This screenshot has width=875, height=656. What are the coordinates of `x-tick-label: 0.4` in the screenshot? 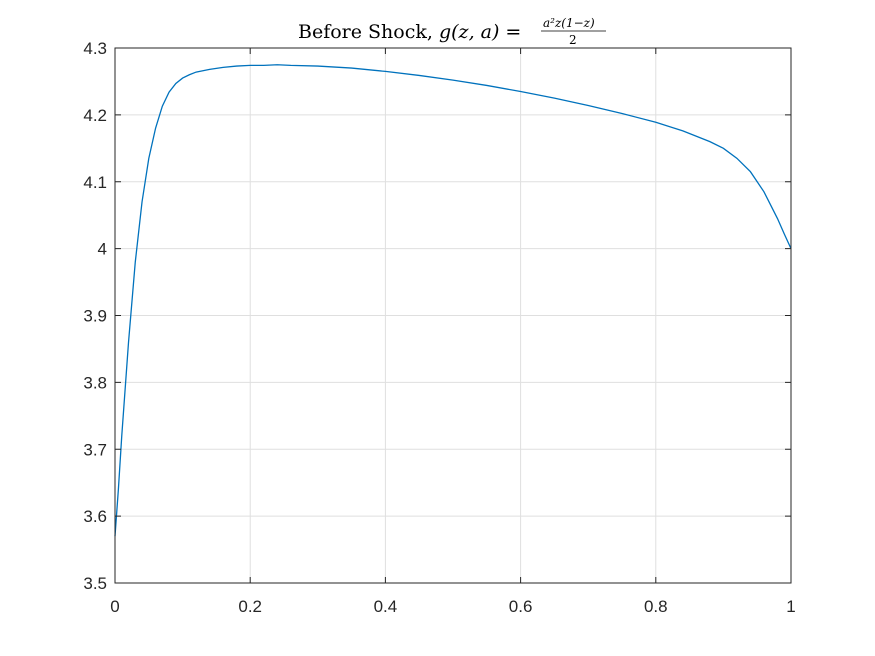 It's located at (386, 606).